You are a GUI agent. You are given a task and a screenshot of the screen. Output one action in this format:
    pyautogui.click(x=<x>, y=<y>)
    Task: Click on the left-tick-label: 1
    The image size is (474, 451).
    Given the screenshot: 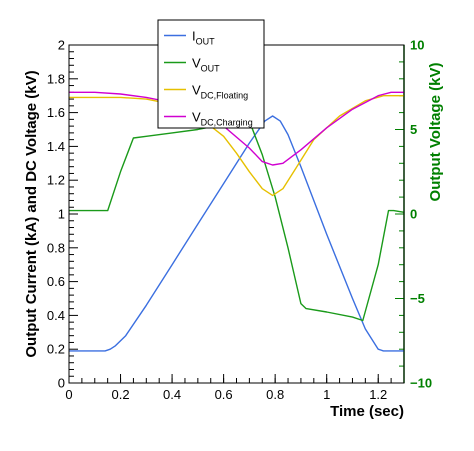 What is the action you would take?
    pyautogui.click(x=61, y=214)
    